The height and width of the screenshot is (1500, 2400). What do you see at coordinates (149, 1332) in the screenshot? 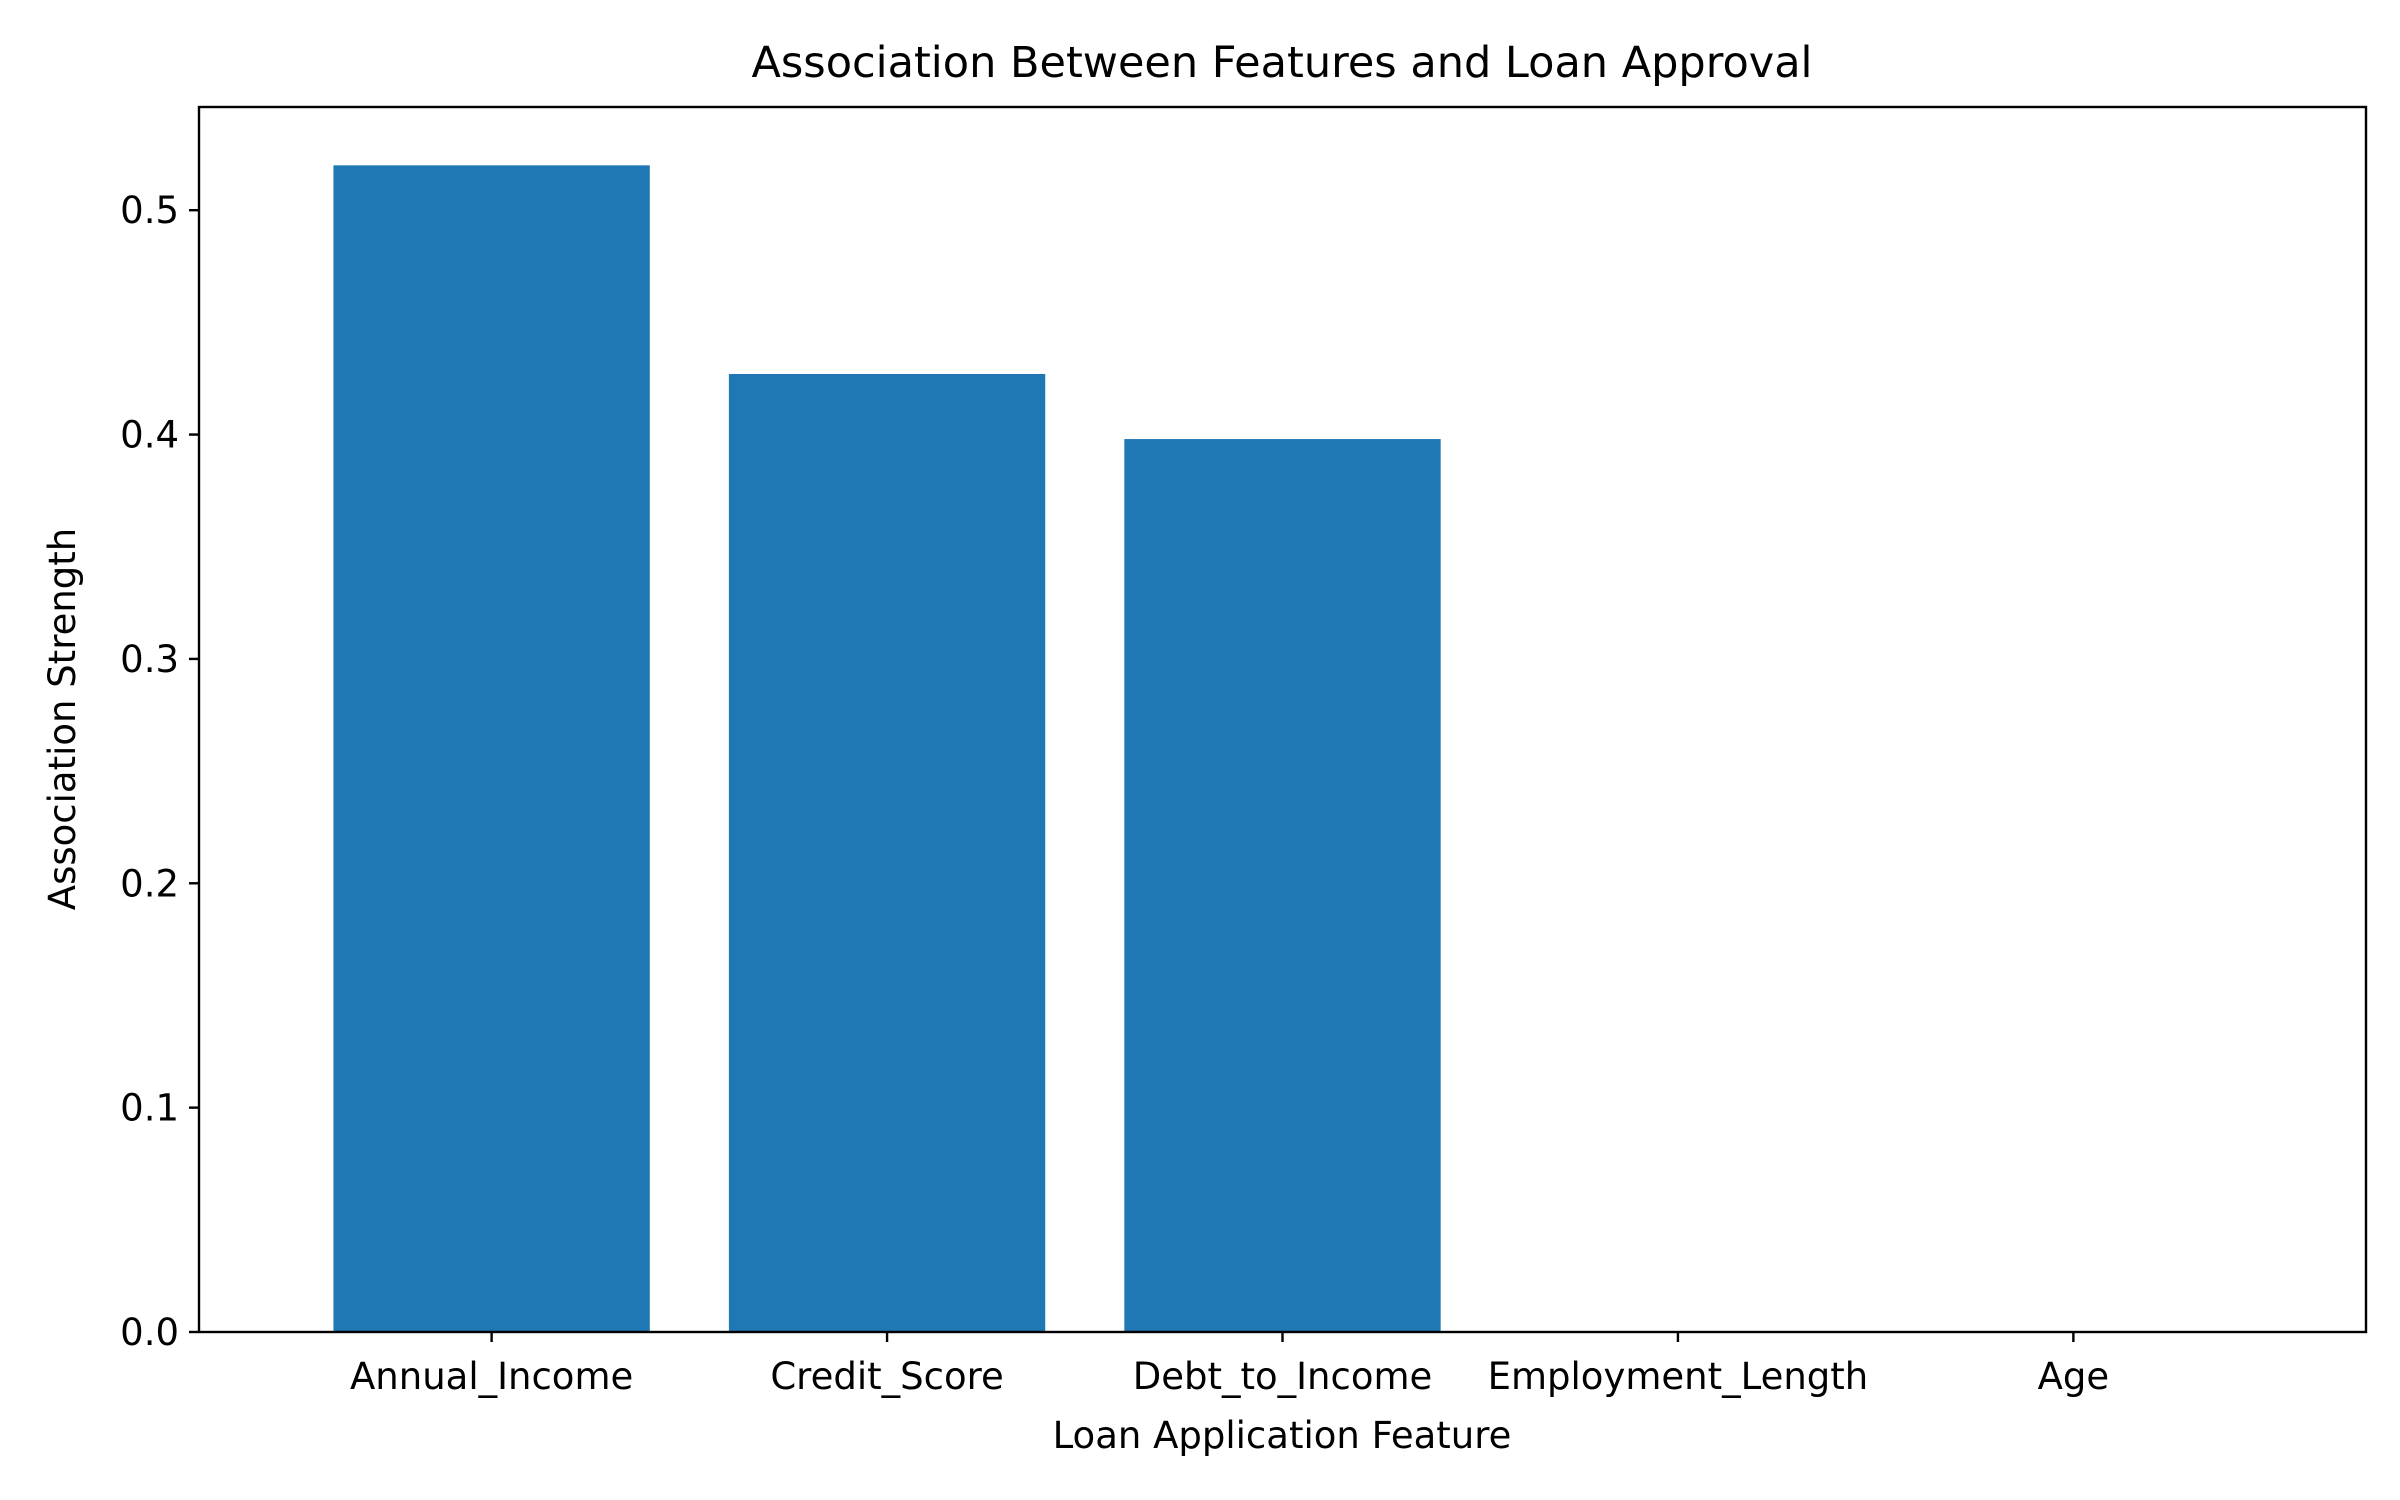
I see `y-tick-label: 0.0` at bounding box center [149, 1332].